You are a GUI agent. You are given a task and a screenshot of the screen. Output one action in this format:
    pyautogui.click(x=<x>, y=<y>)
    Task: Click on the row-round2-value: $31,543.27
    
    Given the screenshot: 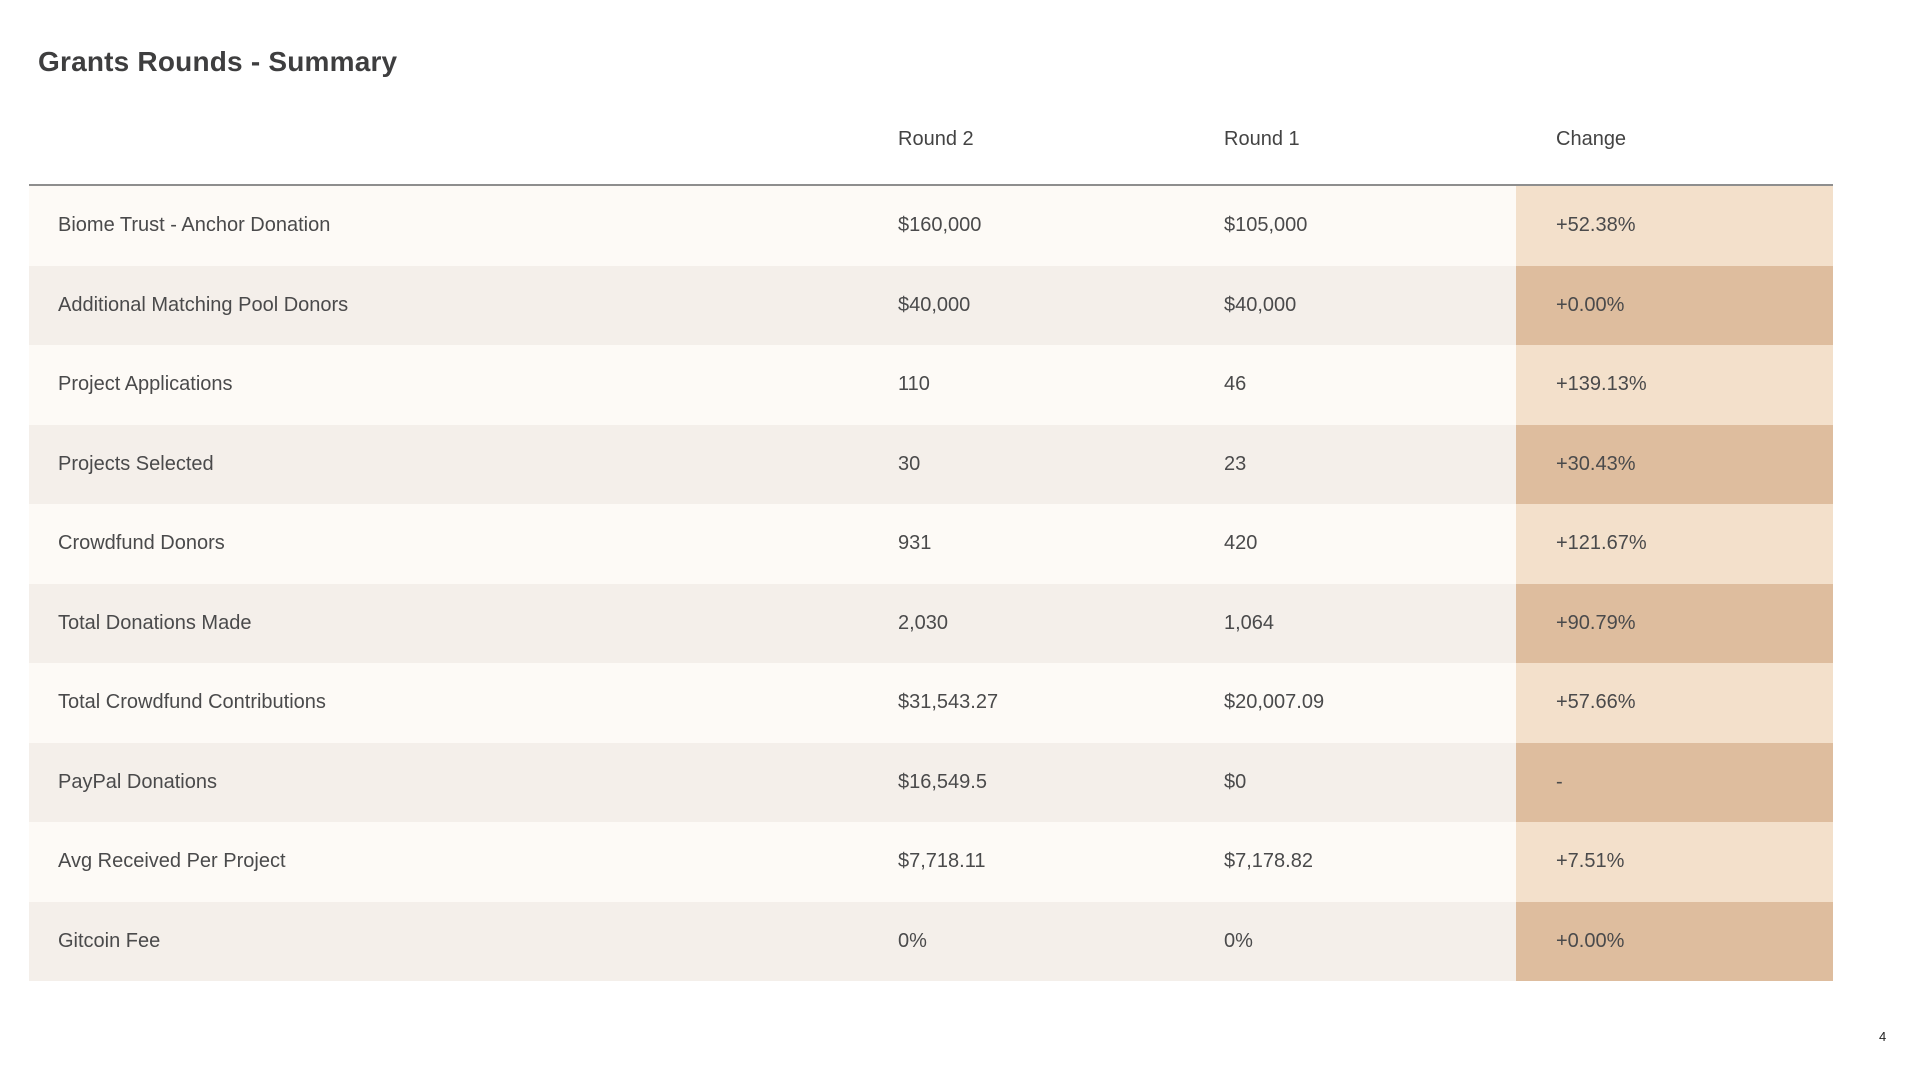 What is the action you would take?
    pyautogui.click(x=948, y=702)
    